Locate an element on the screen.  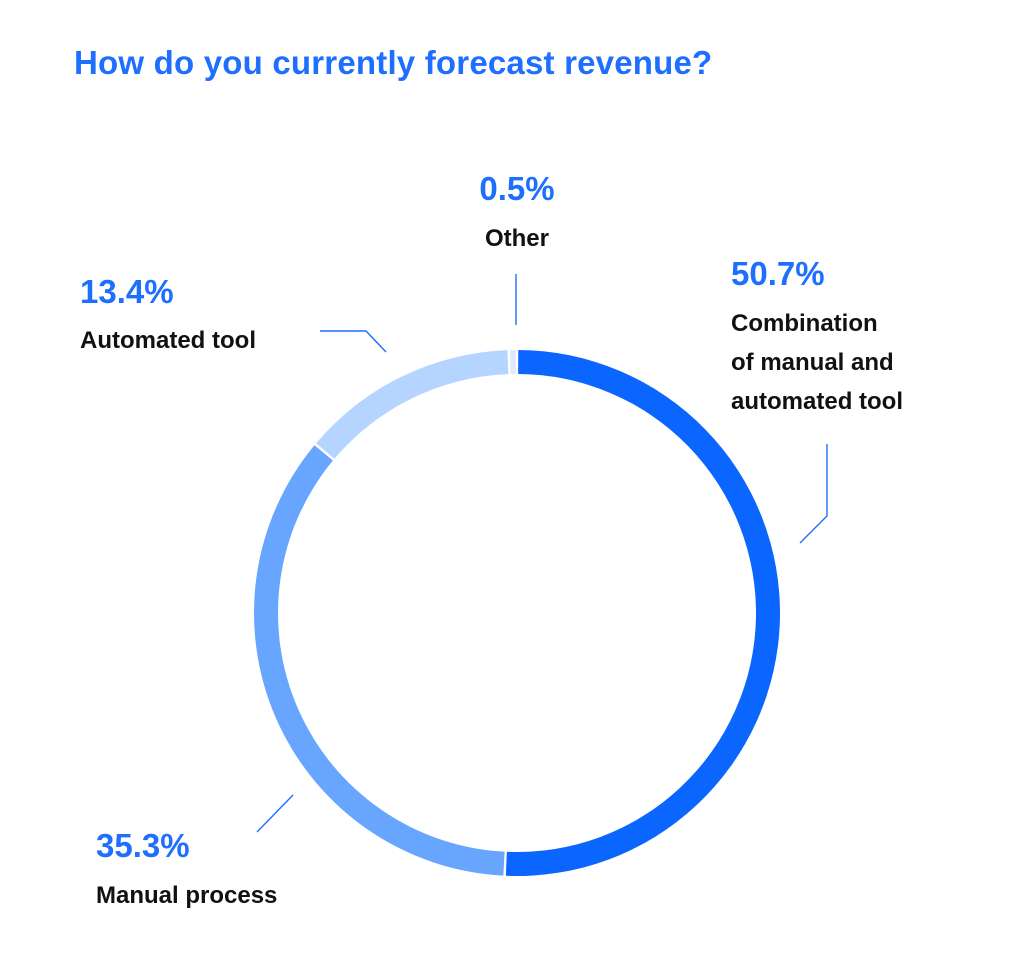
slice-other is located at coordinates (512, 362).